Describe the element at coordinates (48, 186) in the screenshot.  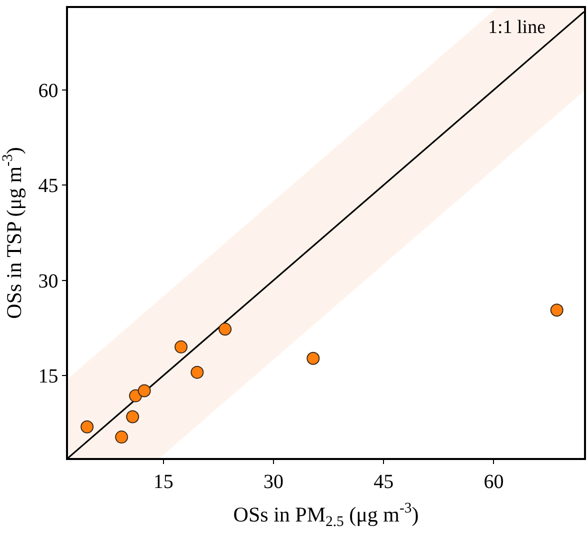
I see `y-tick-label: 45` at that location.